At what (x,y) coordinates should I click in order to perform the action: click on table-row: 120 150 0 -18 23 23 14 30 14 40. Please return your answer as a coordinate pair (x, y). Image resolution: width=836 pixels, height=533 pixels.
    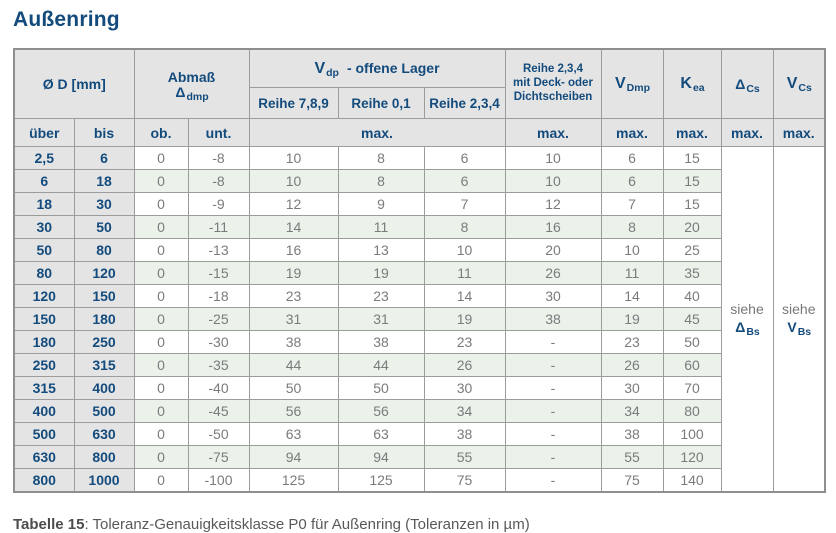
    Looking at the image, I should click on (419, 296).